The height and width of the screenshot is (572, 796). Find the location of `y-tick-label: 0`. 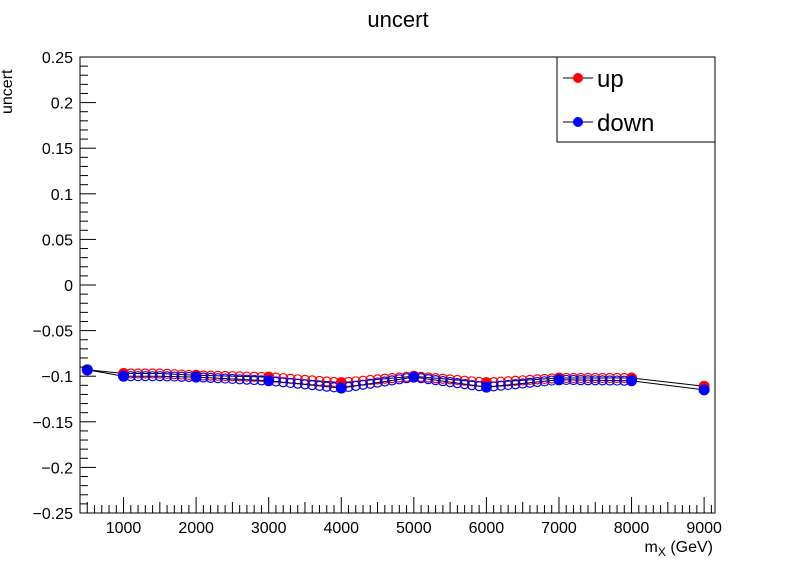

y-tick-label: 0 is located at coordinates (68, 286).